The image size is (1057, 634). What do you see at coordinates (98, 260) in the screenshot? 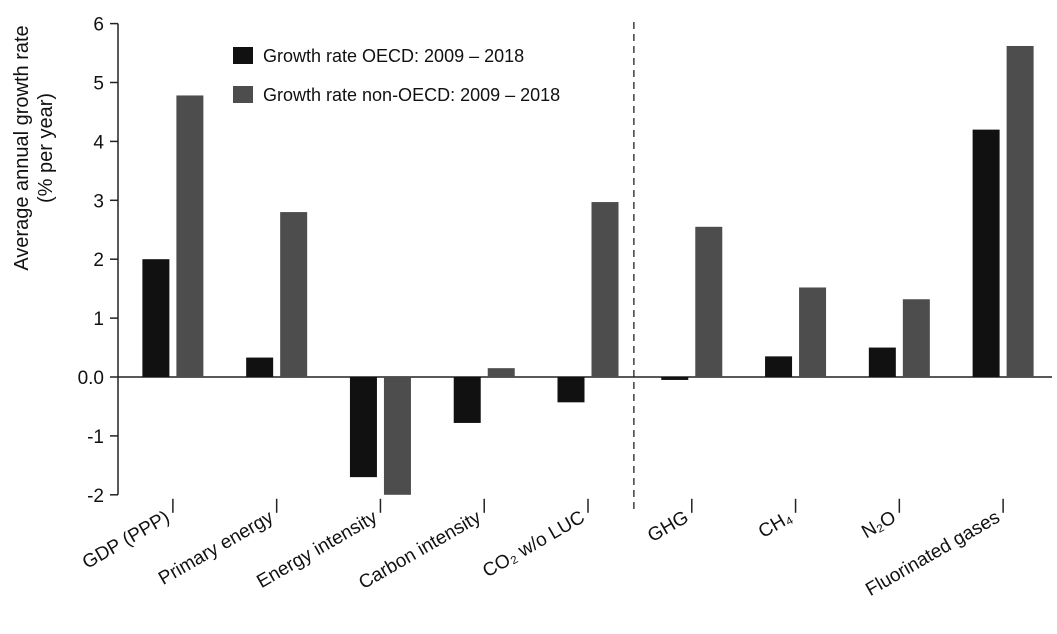
I see `y-tick-label: 2` at bounding box center [98, 260].